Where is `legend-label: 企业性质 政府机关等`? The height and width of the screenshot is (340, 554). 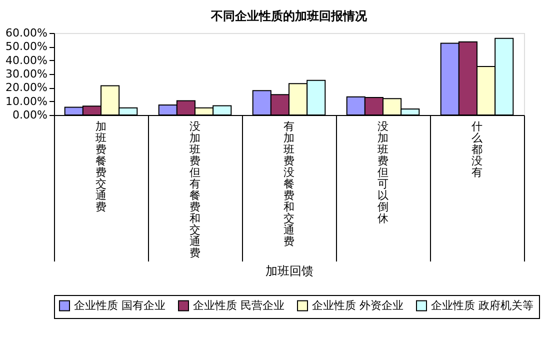
legend-label: 企业性质 政府机关等 is located at coordinates (482, 305).